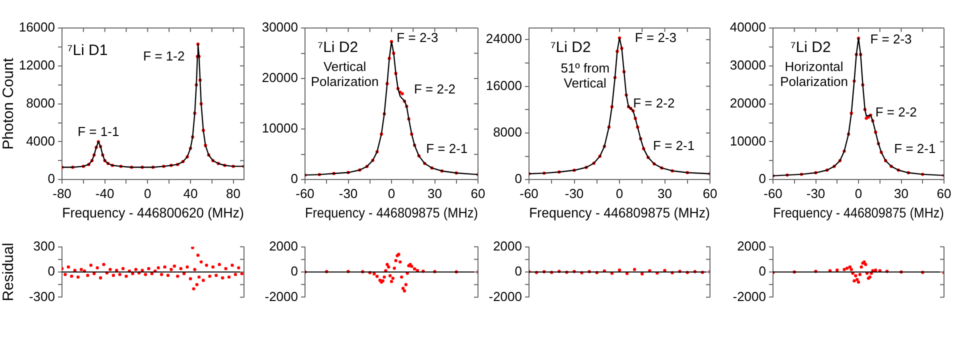  I want to click on annotation: F = 1-1, so click(99, 132).